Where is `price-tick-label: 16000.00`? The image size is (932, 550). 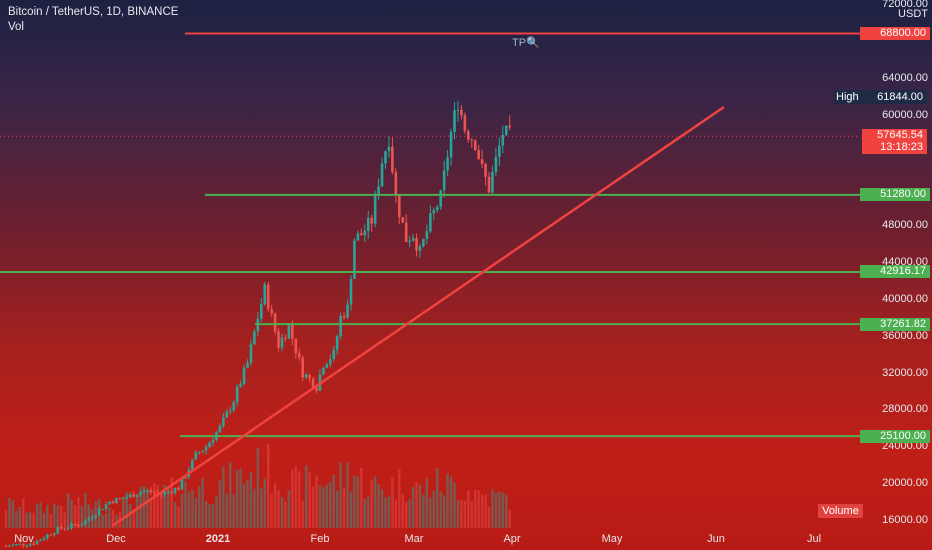
price-tick-label: 16000.00 is located at coordinates (905, 520).